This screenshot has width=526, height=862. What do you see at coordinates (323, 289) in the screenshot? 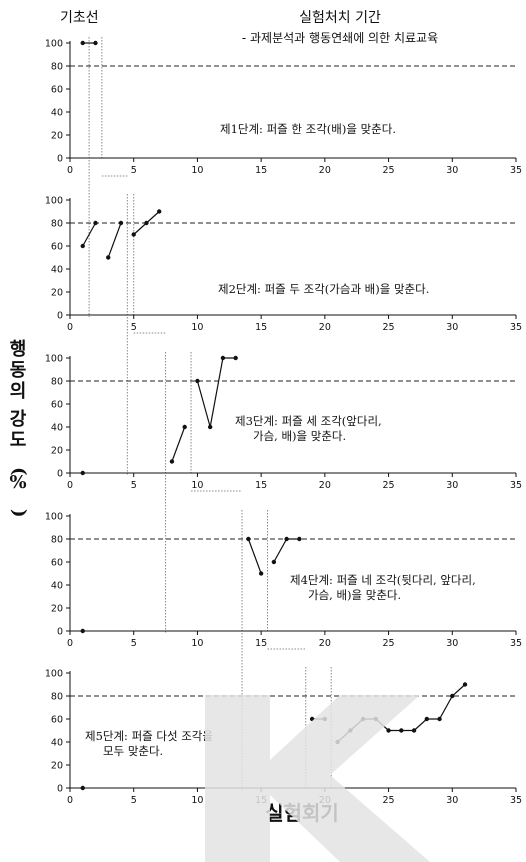
I see `stage-annotation: 제2단계: 퍼즐 두 조각(가슴과 배)을 맞춘다.` at bounding box center [323, 289].